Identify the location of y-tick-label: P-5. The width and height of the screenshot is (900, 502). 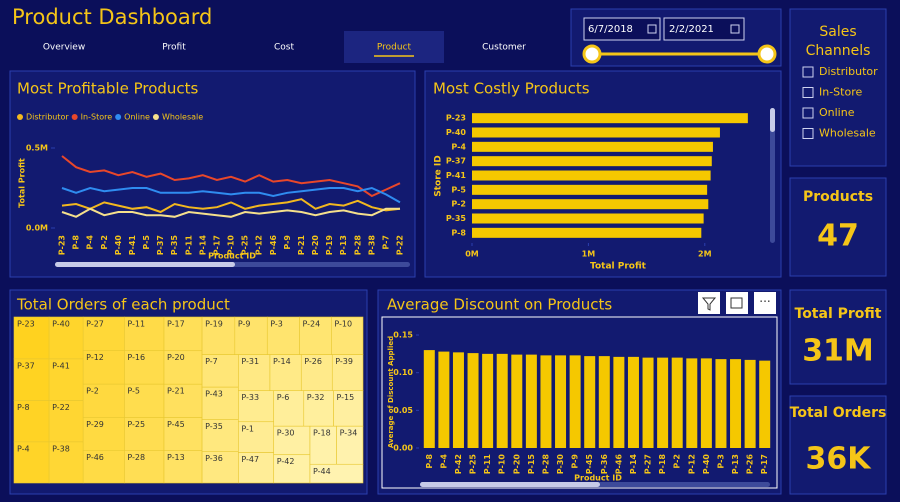
(458, 189).